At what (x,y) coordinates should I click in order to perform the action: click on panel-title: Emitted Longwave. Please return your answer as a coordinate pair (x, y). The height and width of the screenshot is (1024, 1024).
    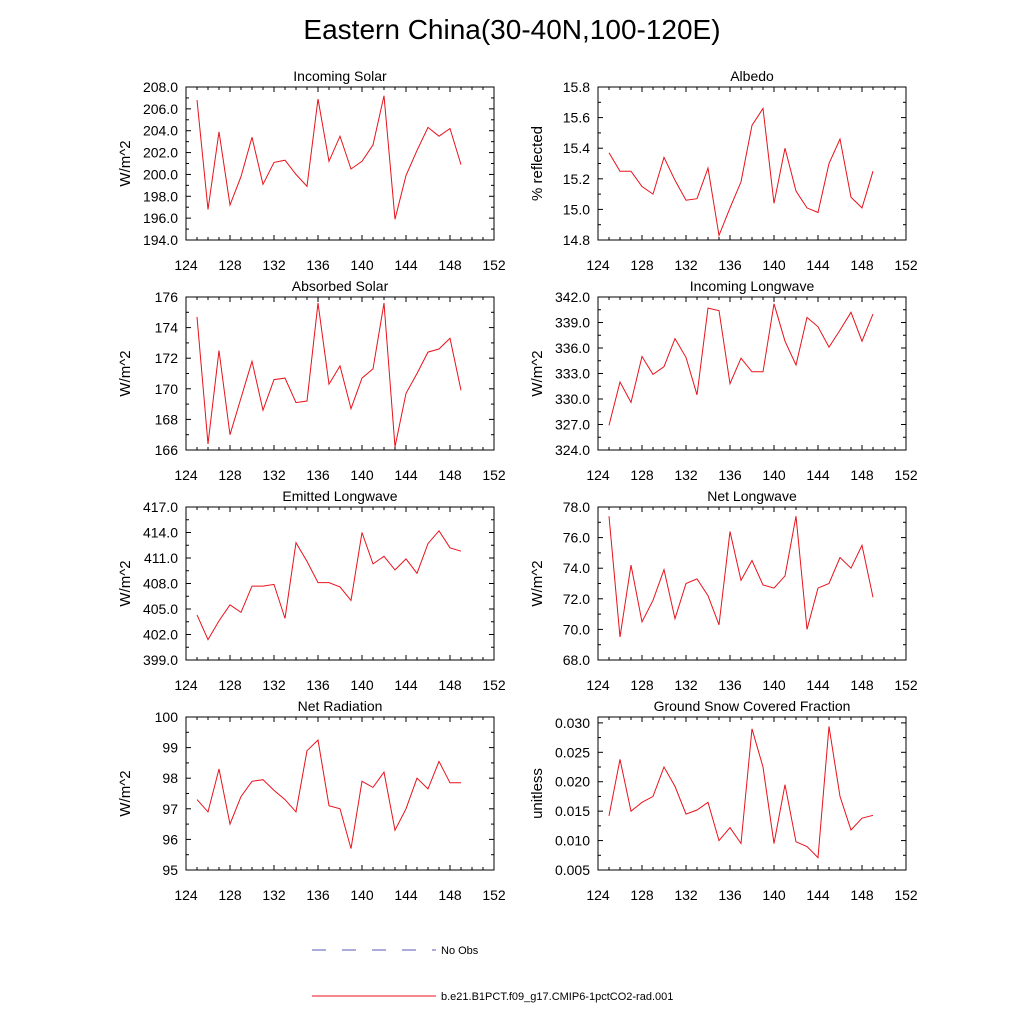
    Looking at the image, I should click on (339, 496).